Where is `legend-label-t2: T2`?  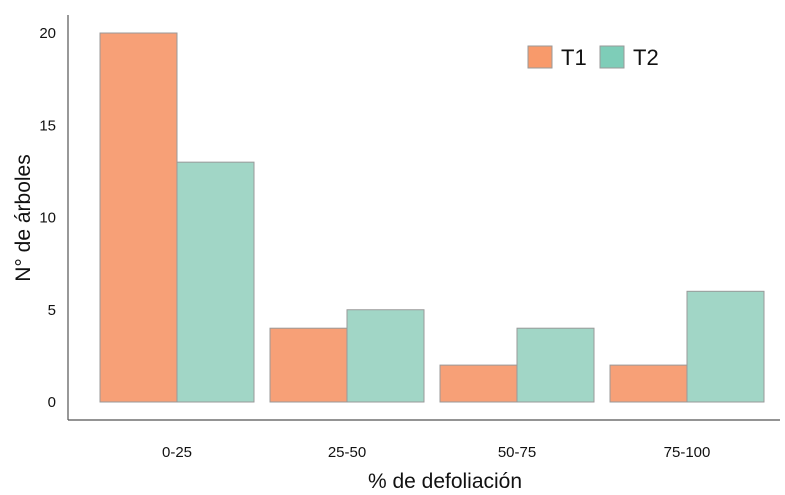 legend-label-t2: T2 is located at coordinates (646, 57).